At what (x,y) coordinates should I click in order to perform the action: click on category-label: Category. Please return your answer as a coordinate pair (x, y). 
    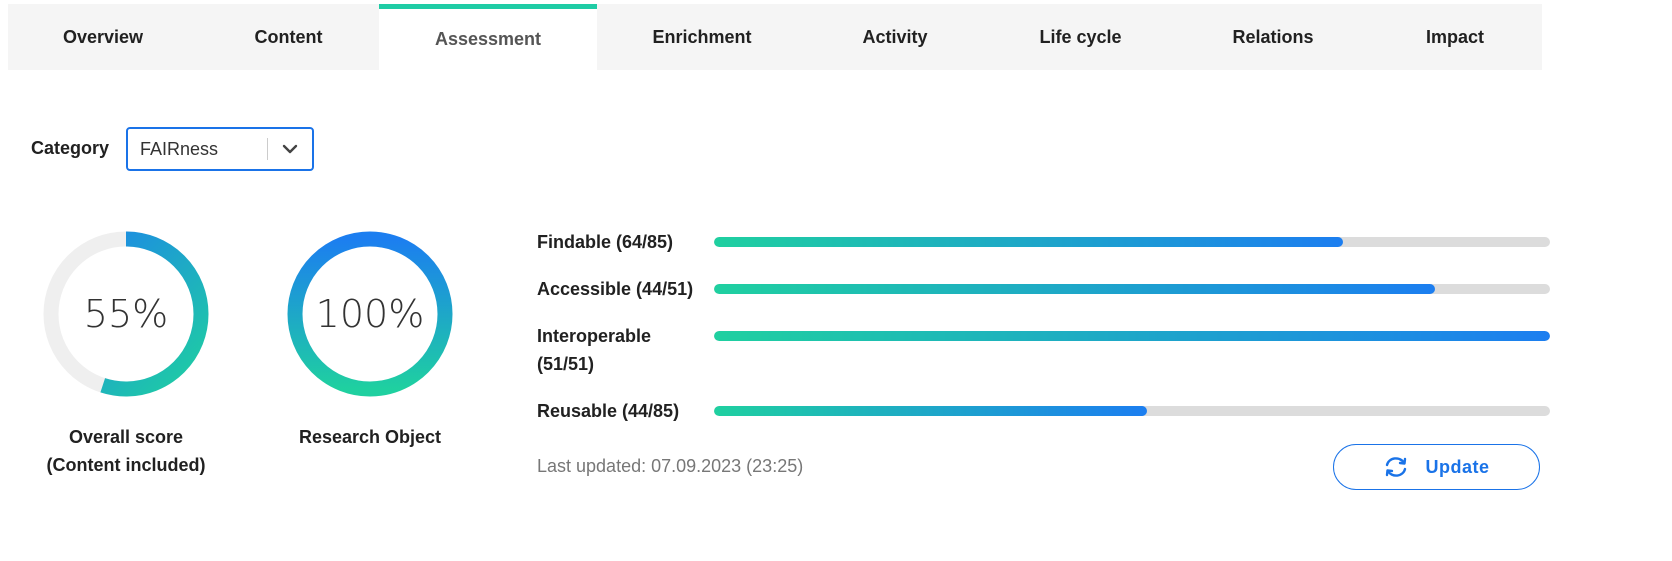
    Looking at the image, I should click on (70, 148).